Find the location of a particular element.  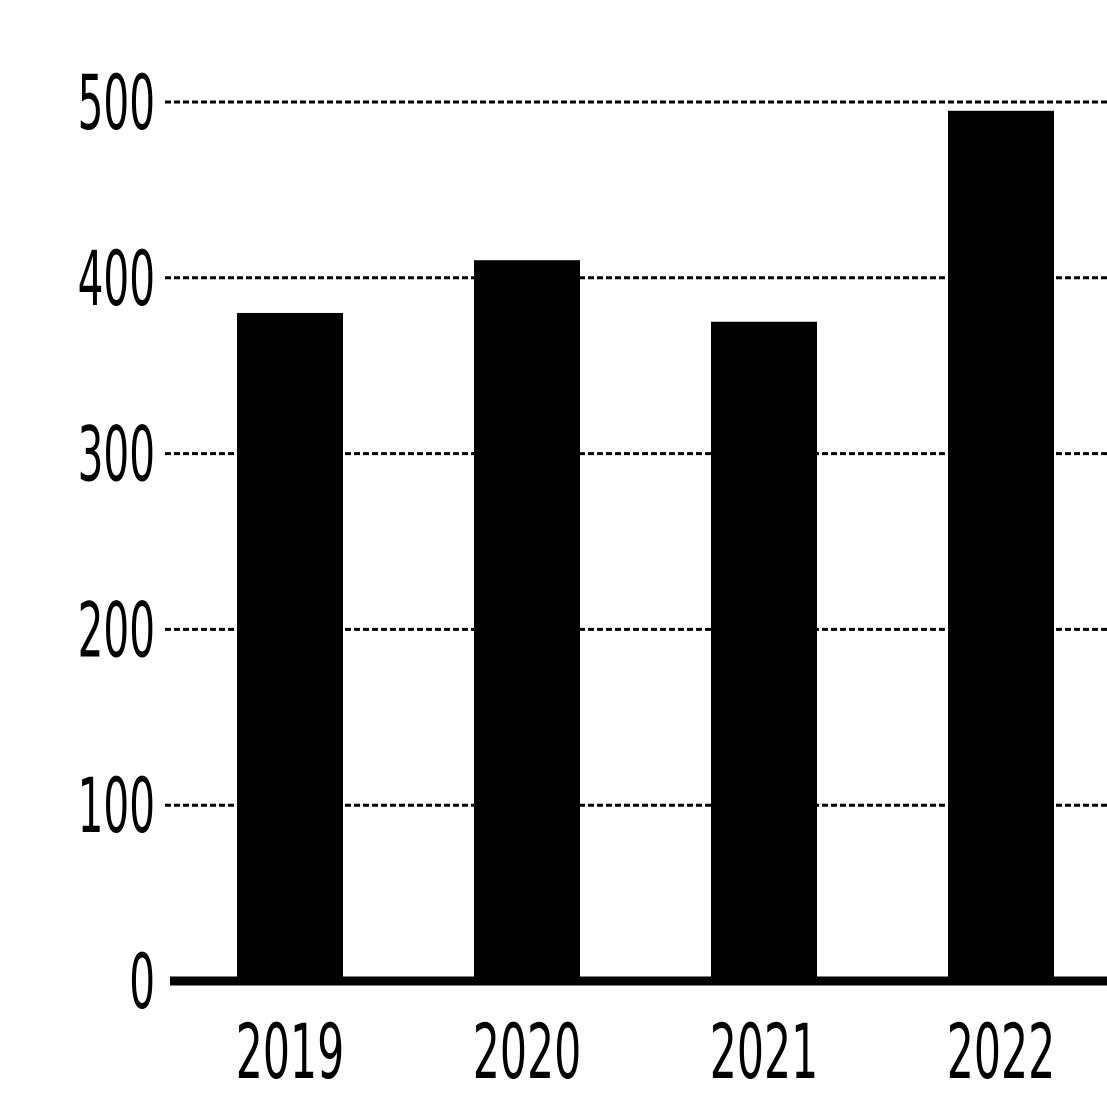

bar-2021 is located at coordinates (764, 651).